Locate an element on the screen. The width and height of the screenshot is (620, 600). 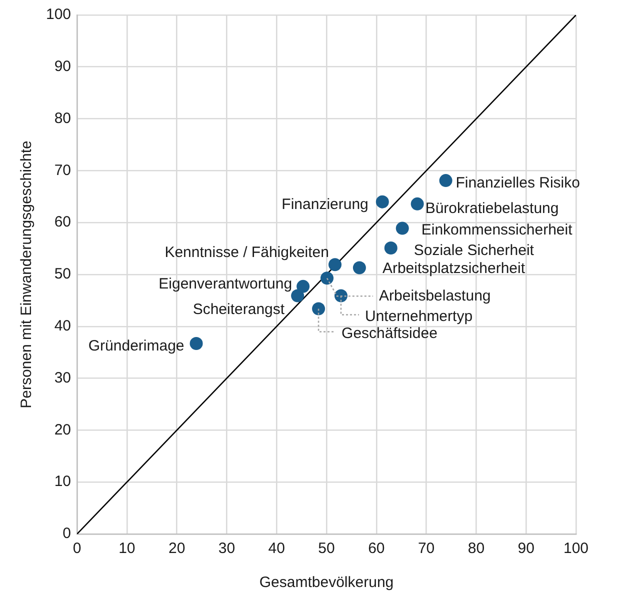
y-axis-title: Personen mit Einwanderungsgeschichte is located at coordinates (27, 274).